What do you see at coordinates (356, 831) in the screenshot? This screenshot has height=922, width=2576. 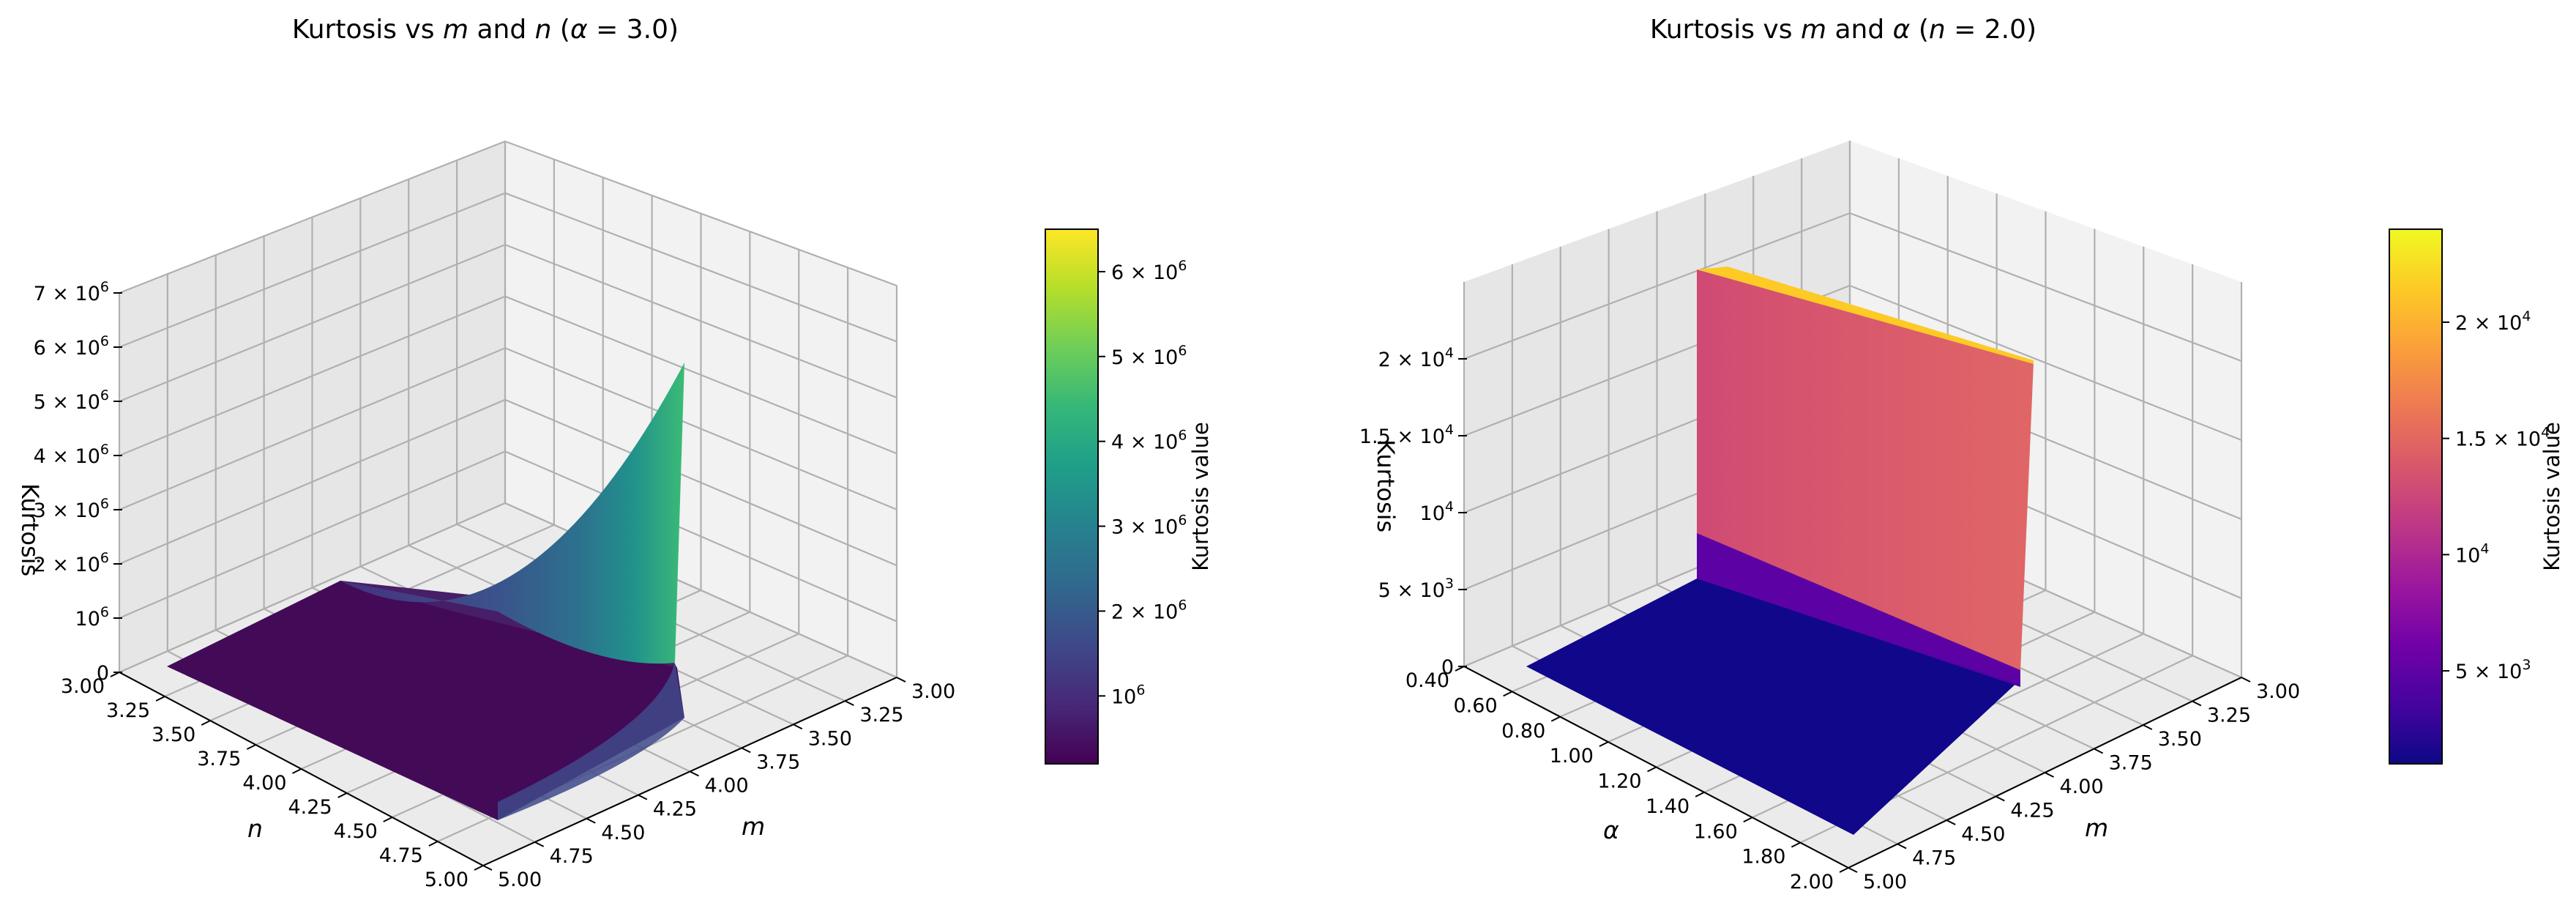 I see `y-tick-label: 4.50` at bounding box center [356, 831].